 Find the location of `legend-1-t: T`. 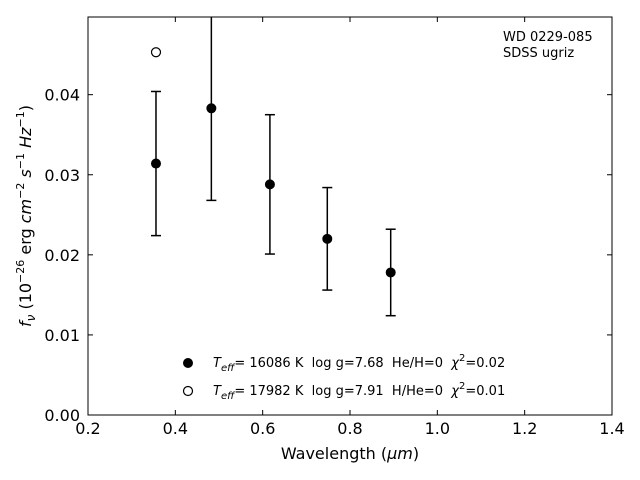

legend-1-t: T is located at coordinates (217, 363).